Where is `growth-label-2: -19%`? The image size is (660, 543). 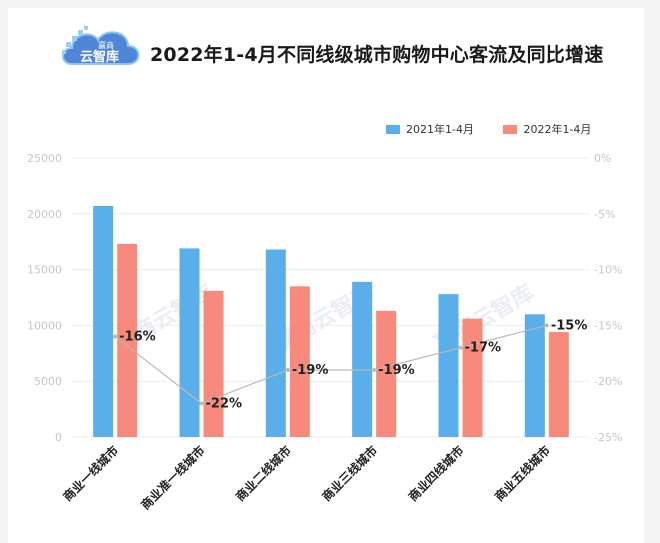
growth-label-2: -19% is located at coordinates (310, 370).